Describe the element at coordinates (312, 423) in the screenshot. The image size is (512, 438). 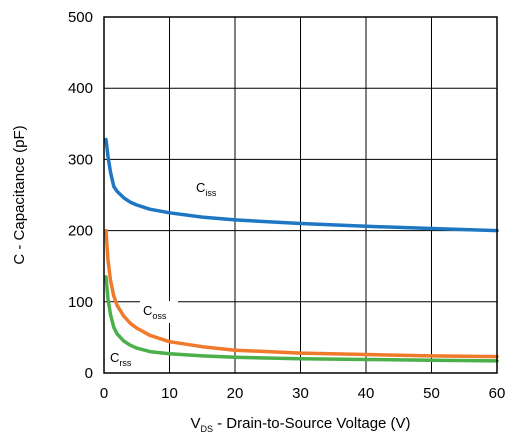
I see `x-axis-title-suffix: - Drain-to-Source Voltage (V)` at that location.